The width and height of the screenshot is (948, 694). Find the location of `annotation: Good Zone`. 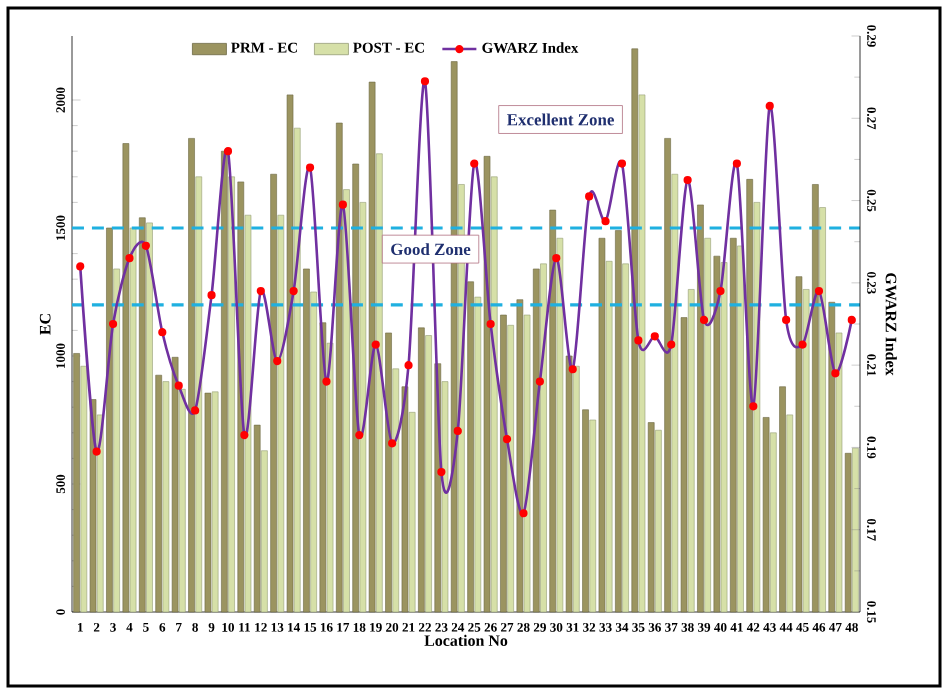

annotation: Good Zone is located at coordinates (431, 249).